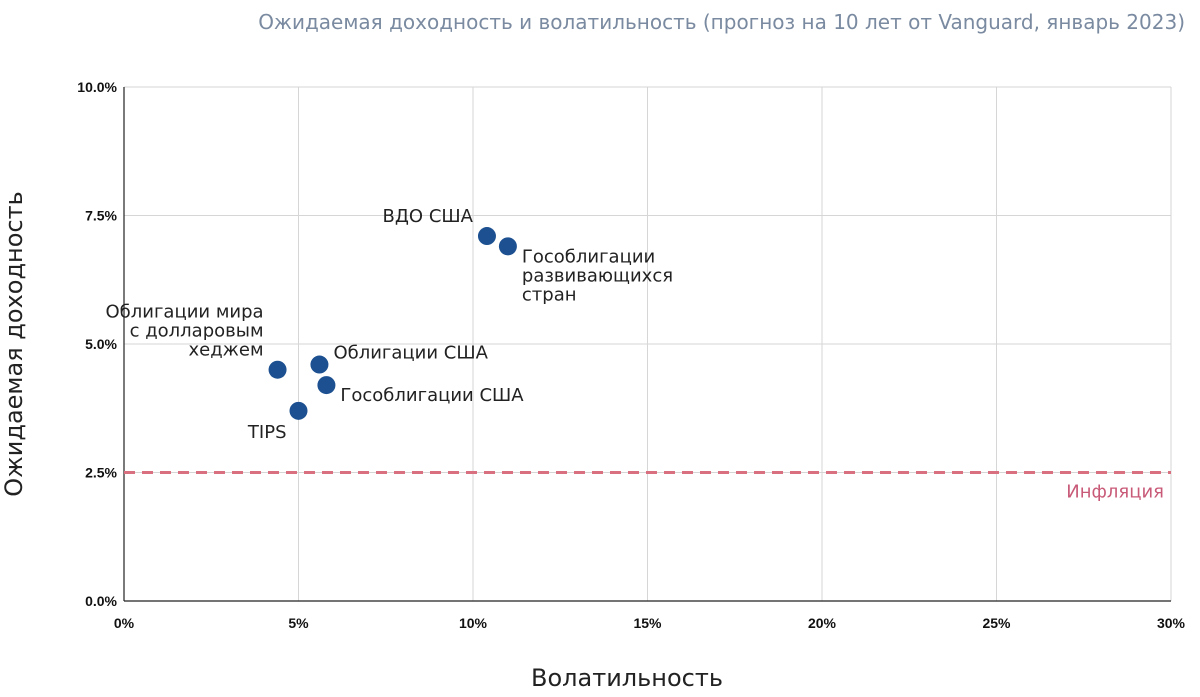 The image size is (1200, 697). What do you see at coordinates (101, 473) in the screenshot?
I see `y-tick-label: 2.5%` at bounding box center [101, 473].